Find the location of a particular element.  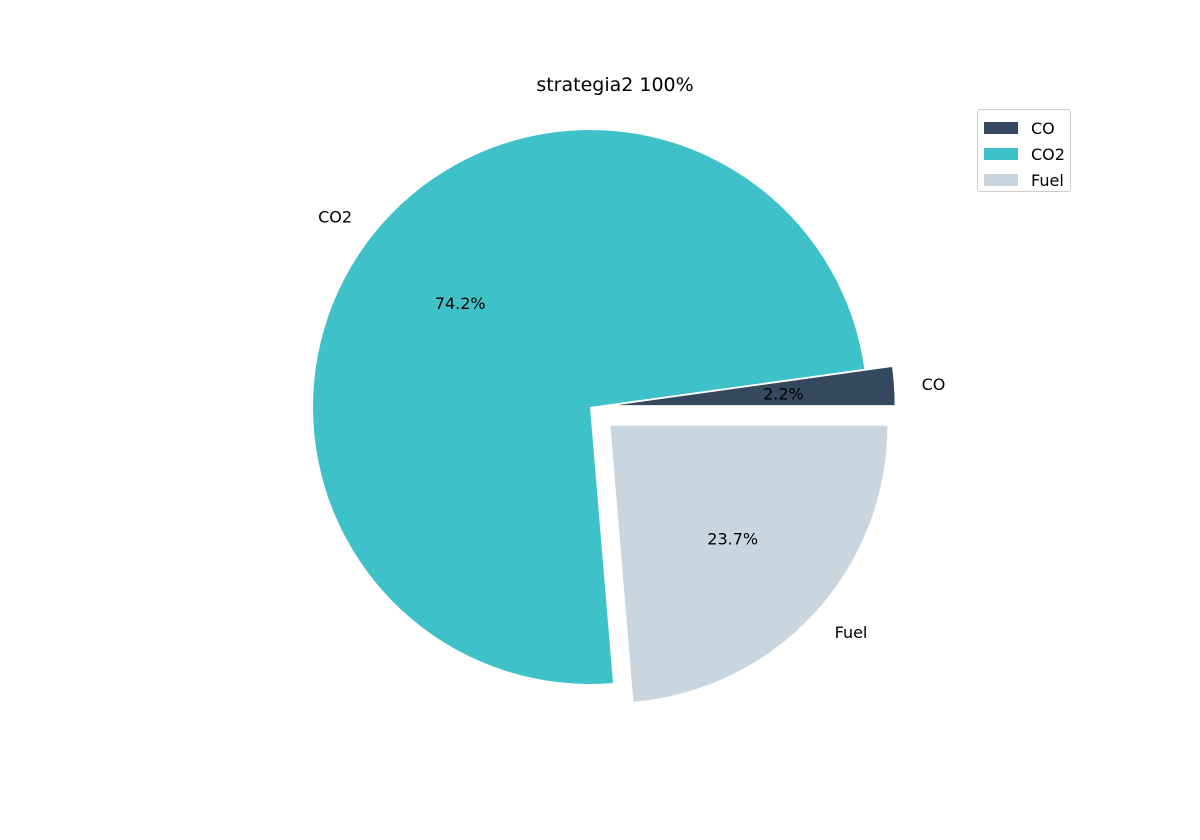

pie-slice-fuel is located at coordinates (749, 563).